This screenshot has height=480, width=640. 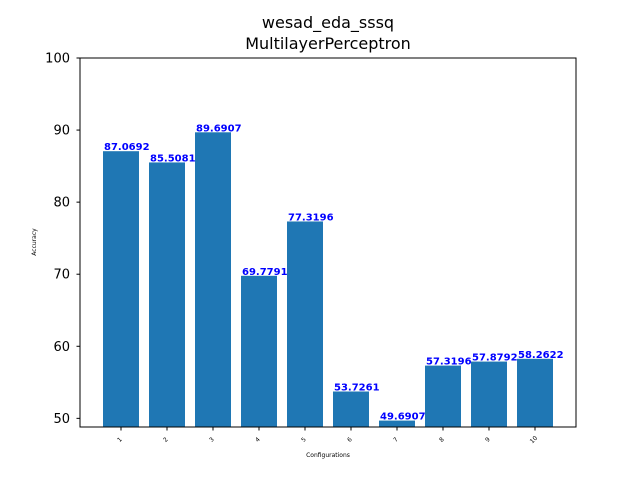 I want to click on data-label-4: 69.7791, so click(x=265, y=272).